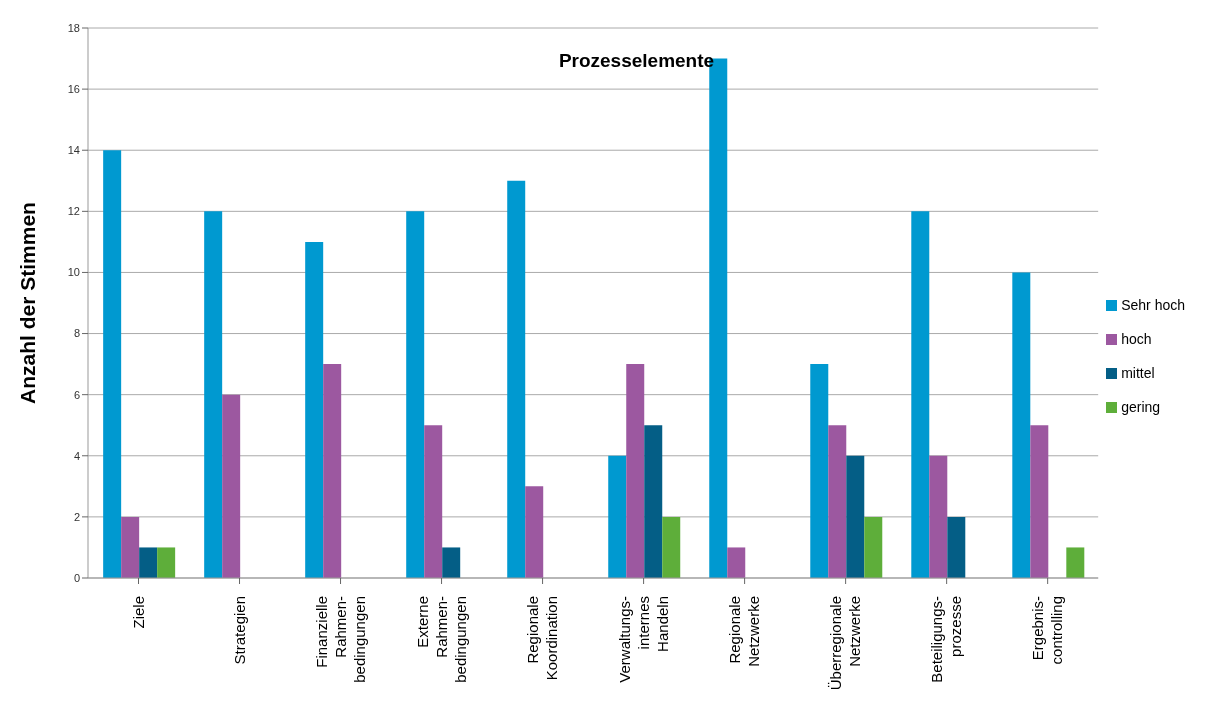  I want to click on y-tick-label: 4, so click(76, 455).